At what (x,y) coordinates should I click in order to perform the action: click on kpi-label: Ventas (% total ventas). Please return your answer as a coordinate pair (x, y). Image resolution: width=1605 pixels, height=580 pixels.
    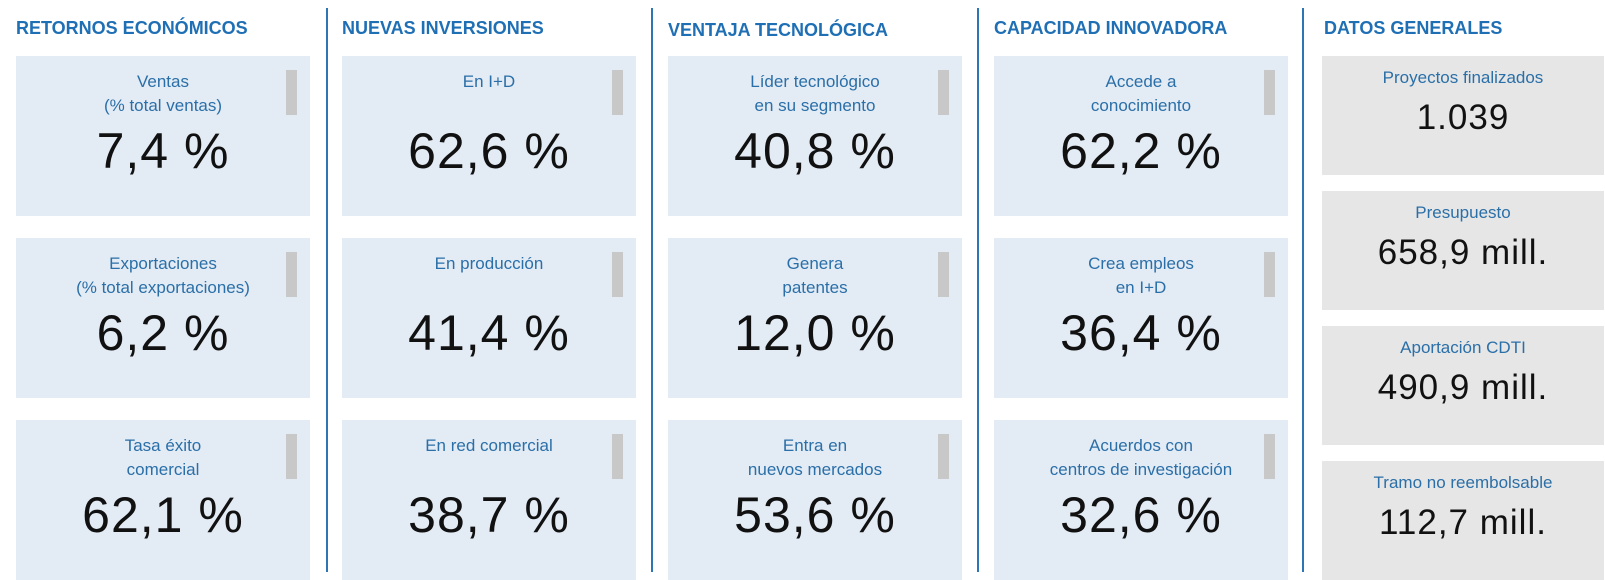
    Looking at the image, I should click on (163, 94).